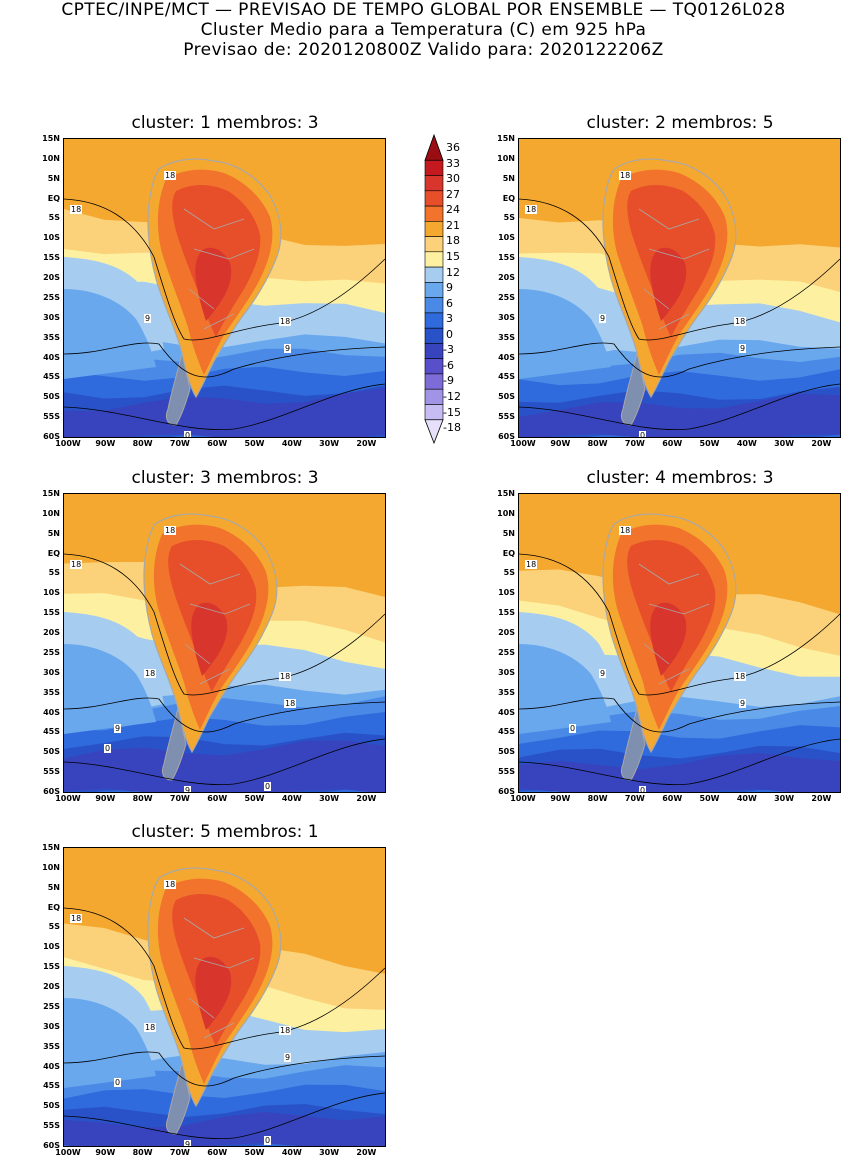  I want to click on latitude-label: 10N, so click(51, 158).